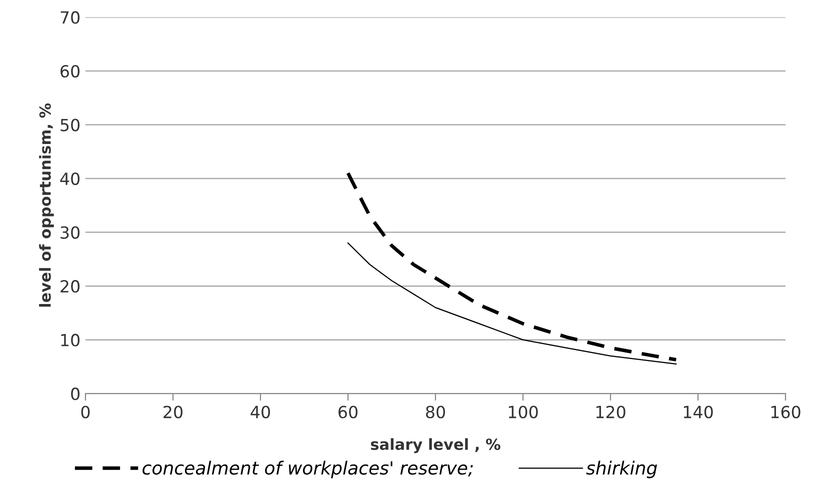 The height and width of the screenshot is (492, 814). Describe the element at coordinates (523, 412) in the screenshot. I see `x-tick-label: 100` at that location.